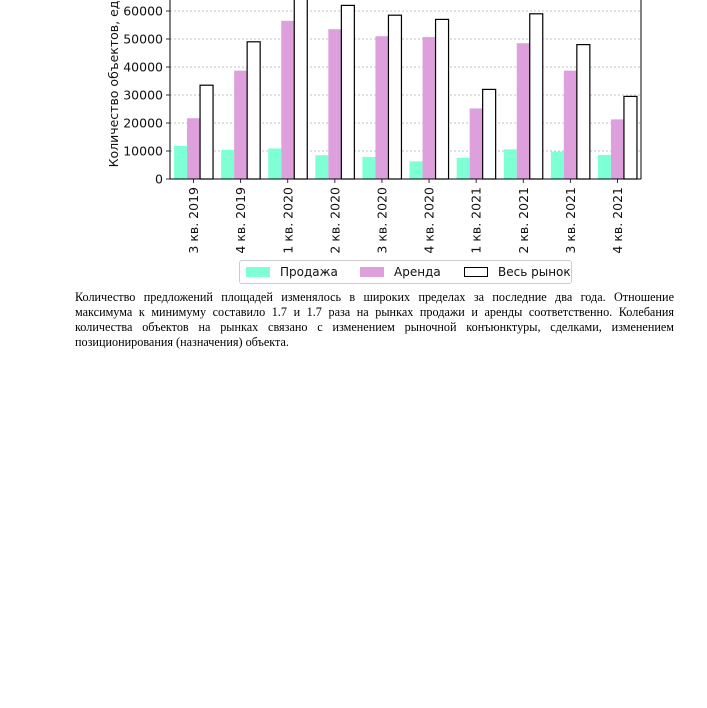  Describe the element at coordinates (429, 220) in the screenshot. I see `x-tick-label: 4 кв. 2020` at that location.